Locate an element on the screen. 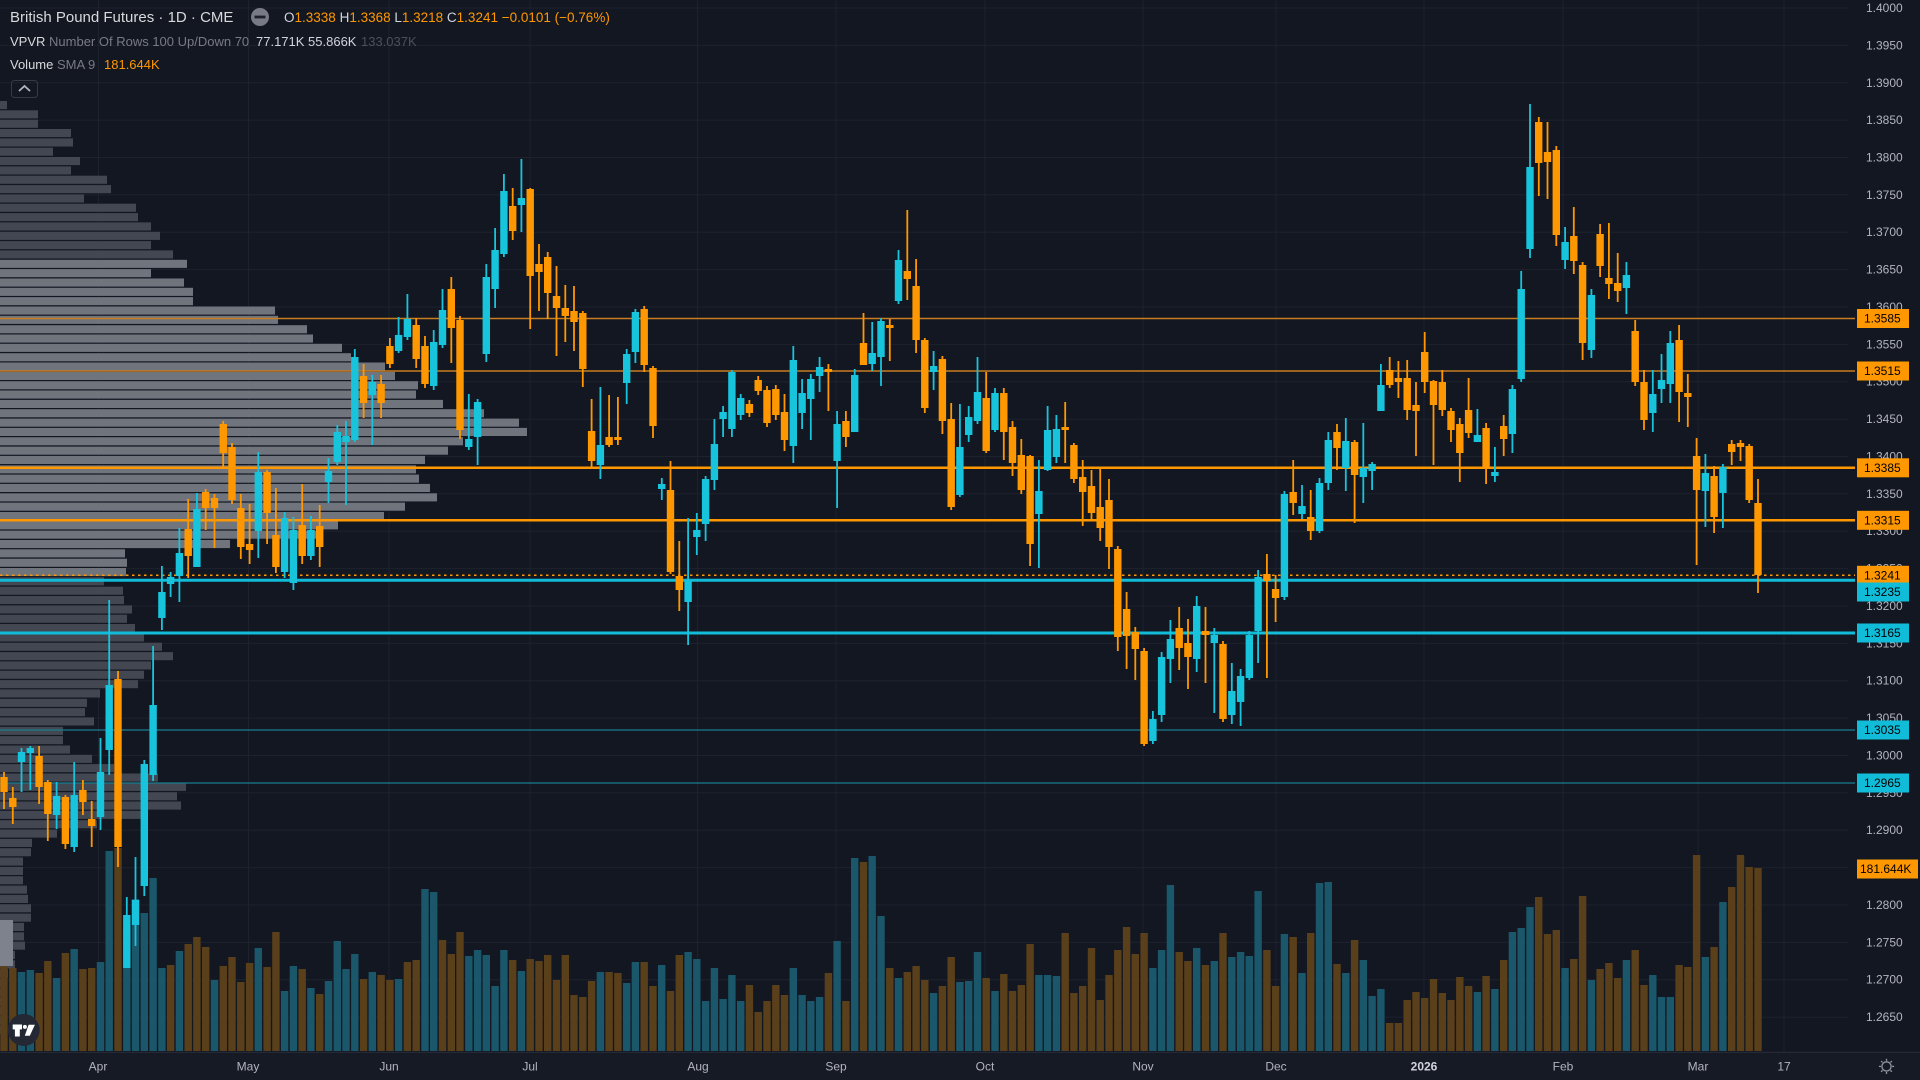  svg-text: Jul is located at coordinates (529, 1067).